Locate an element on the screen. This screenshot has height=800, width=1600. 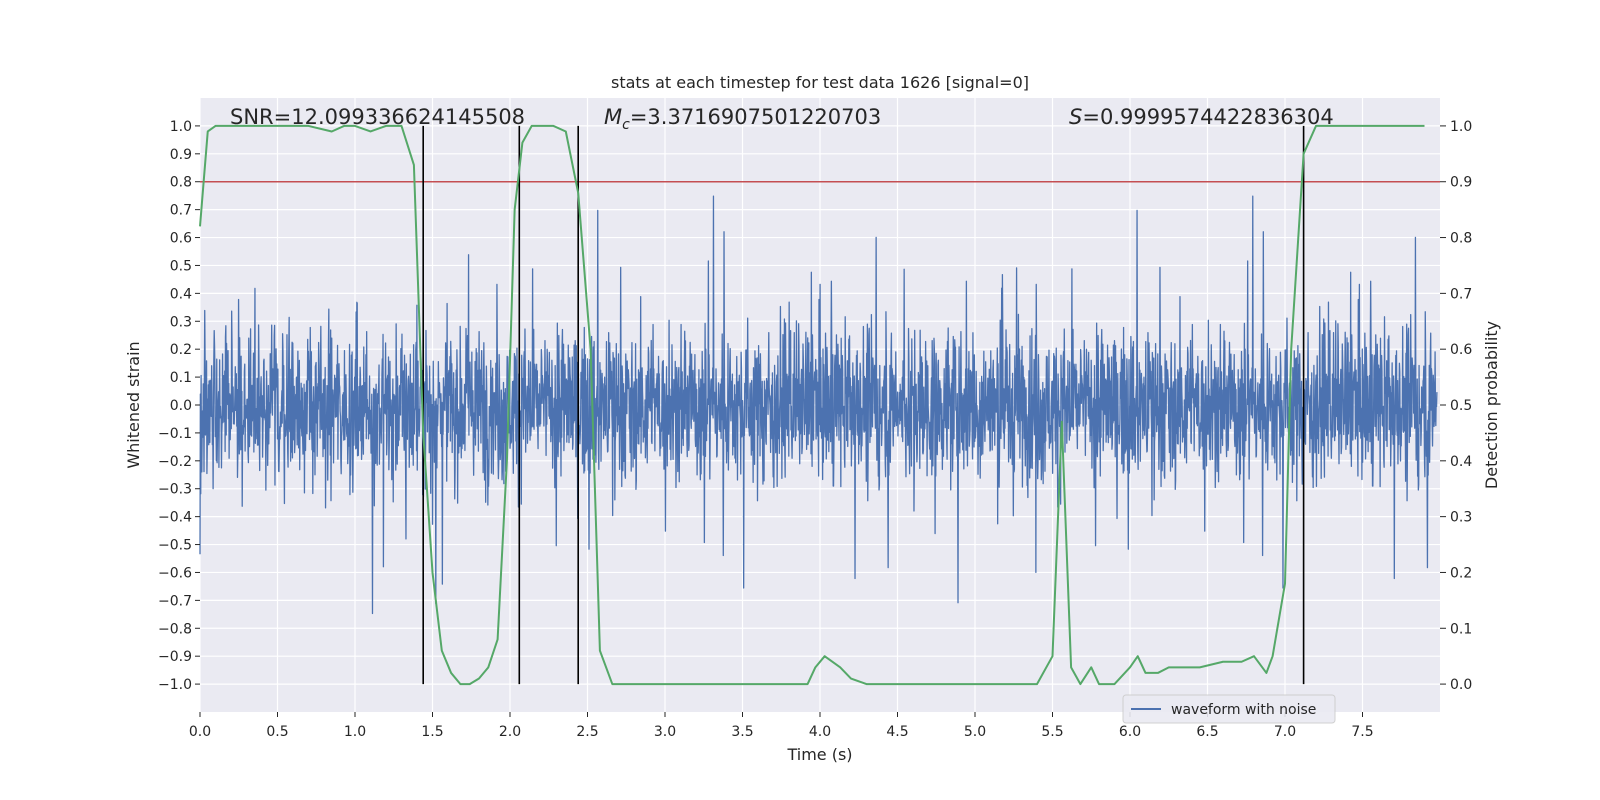
y-tick-label: 0.1 is located at coordinates (181, 378).